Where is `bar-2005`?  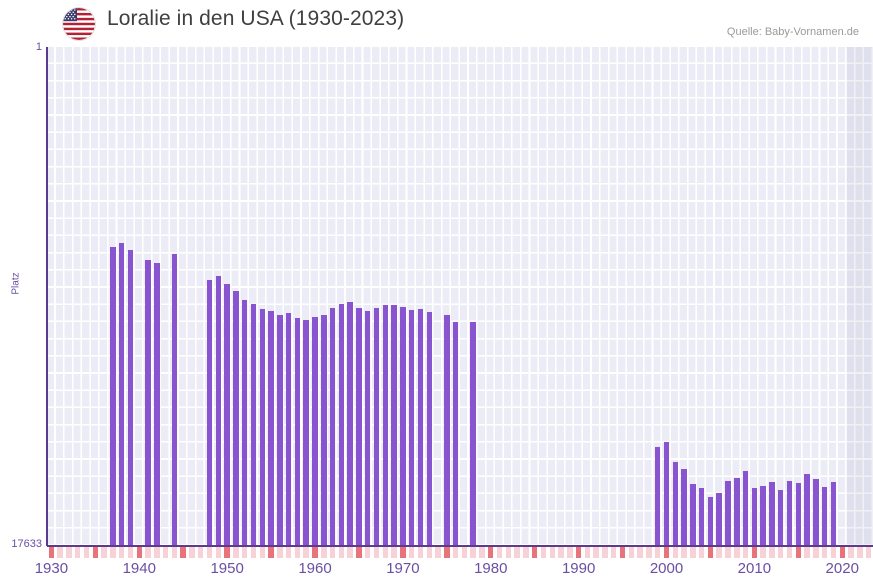 bar-2005 is located at coordinates (710, 521).